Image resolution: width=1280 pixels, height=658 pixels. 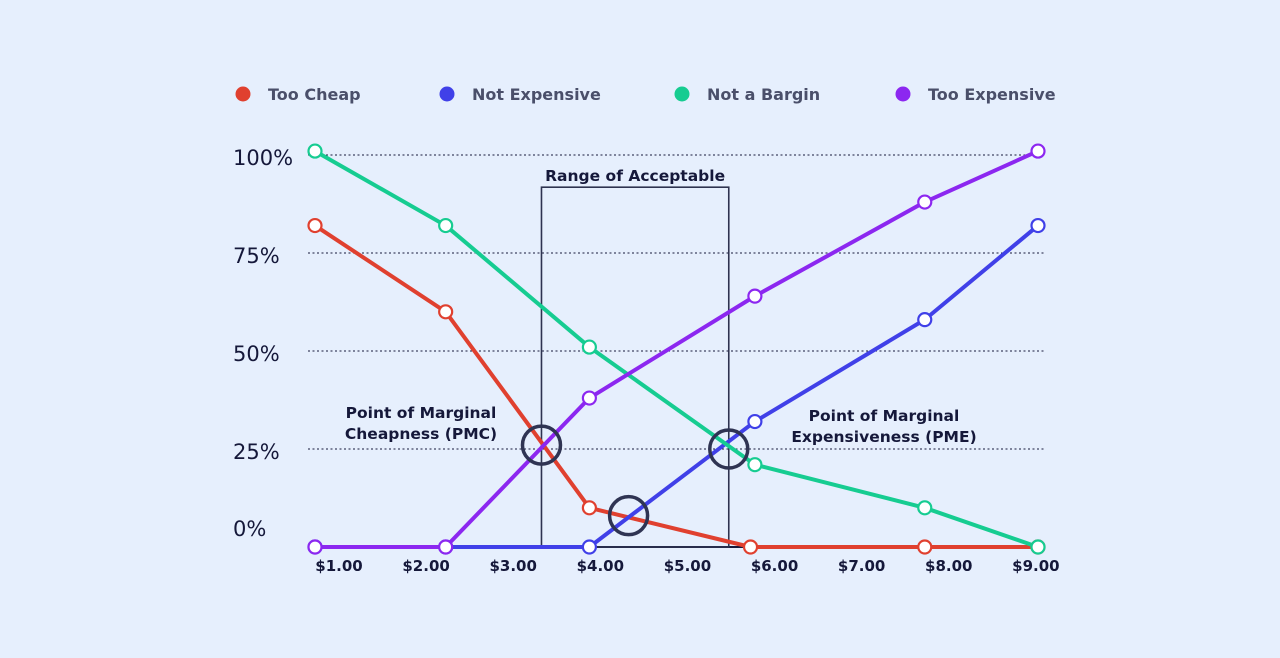 I want to click on range-of-acceptable-label: Range of Acceptable, so click(x=635, y=176).